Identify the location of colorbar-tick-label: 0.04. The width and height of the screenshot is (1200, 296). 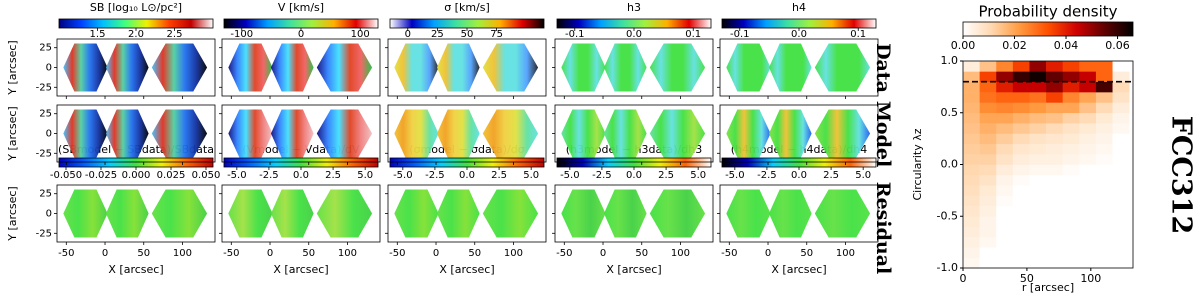
(1066, 45).